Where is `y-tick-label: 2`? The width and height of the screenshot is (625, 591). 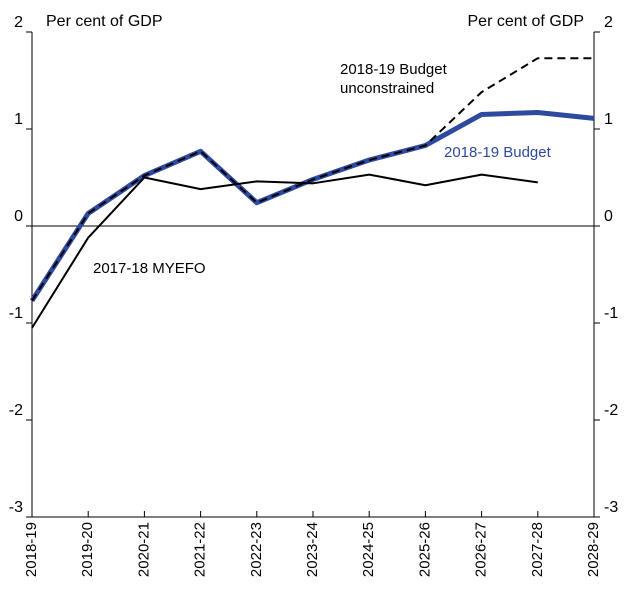 y-tick-label: 2 is located at coordinates (18, 22).